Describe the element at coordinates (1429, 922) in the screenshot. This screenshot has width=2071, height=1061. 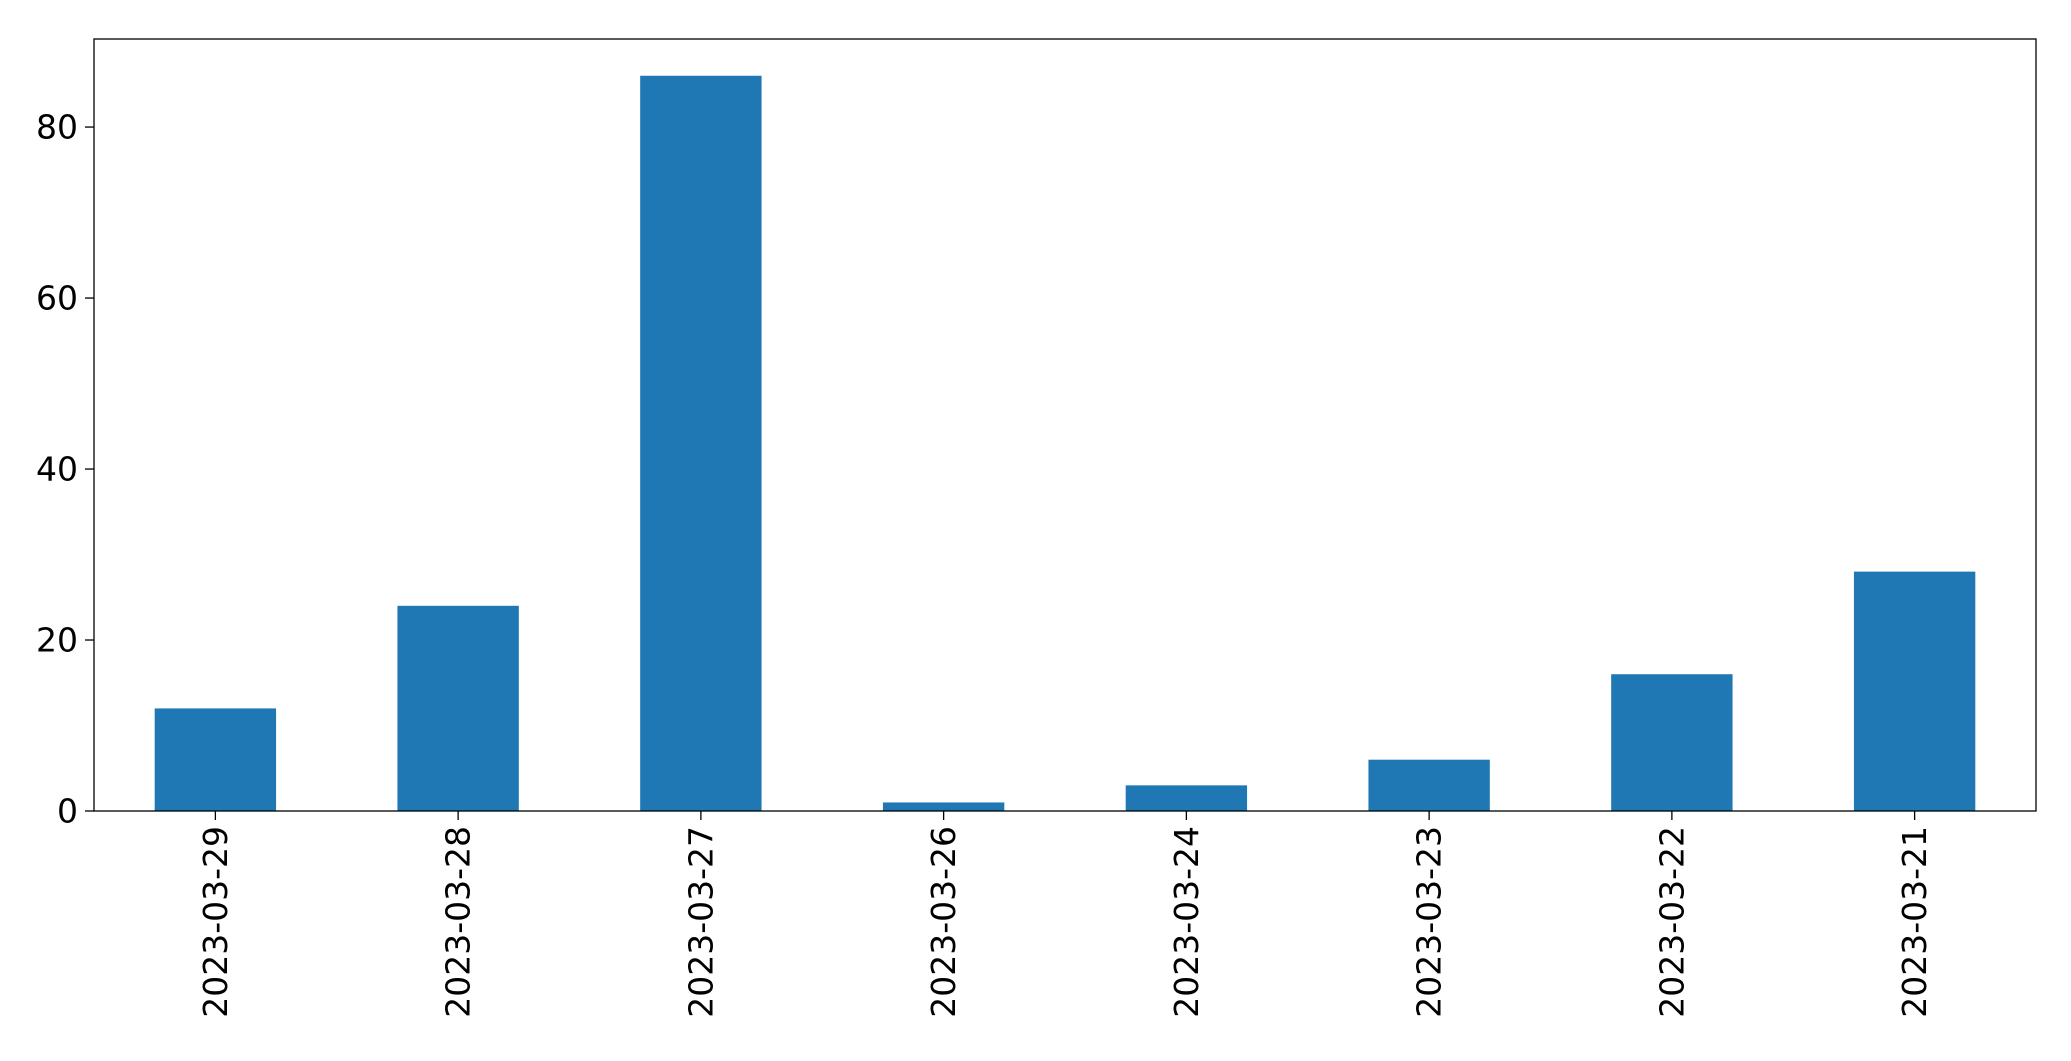
I see `x-tick-label: 2023-03-23` at that location.